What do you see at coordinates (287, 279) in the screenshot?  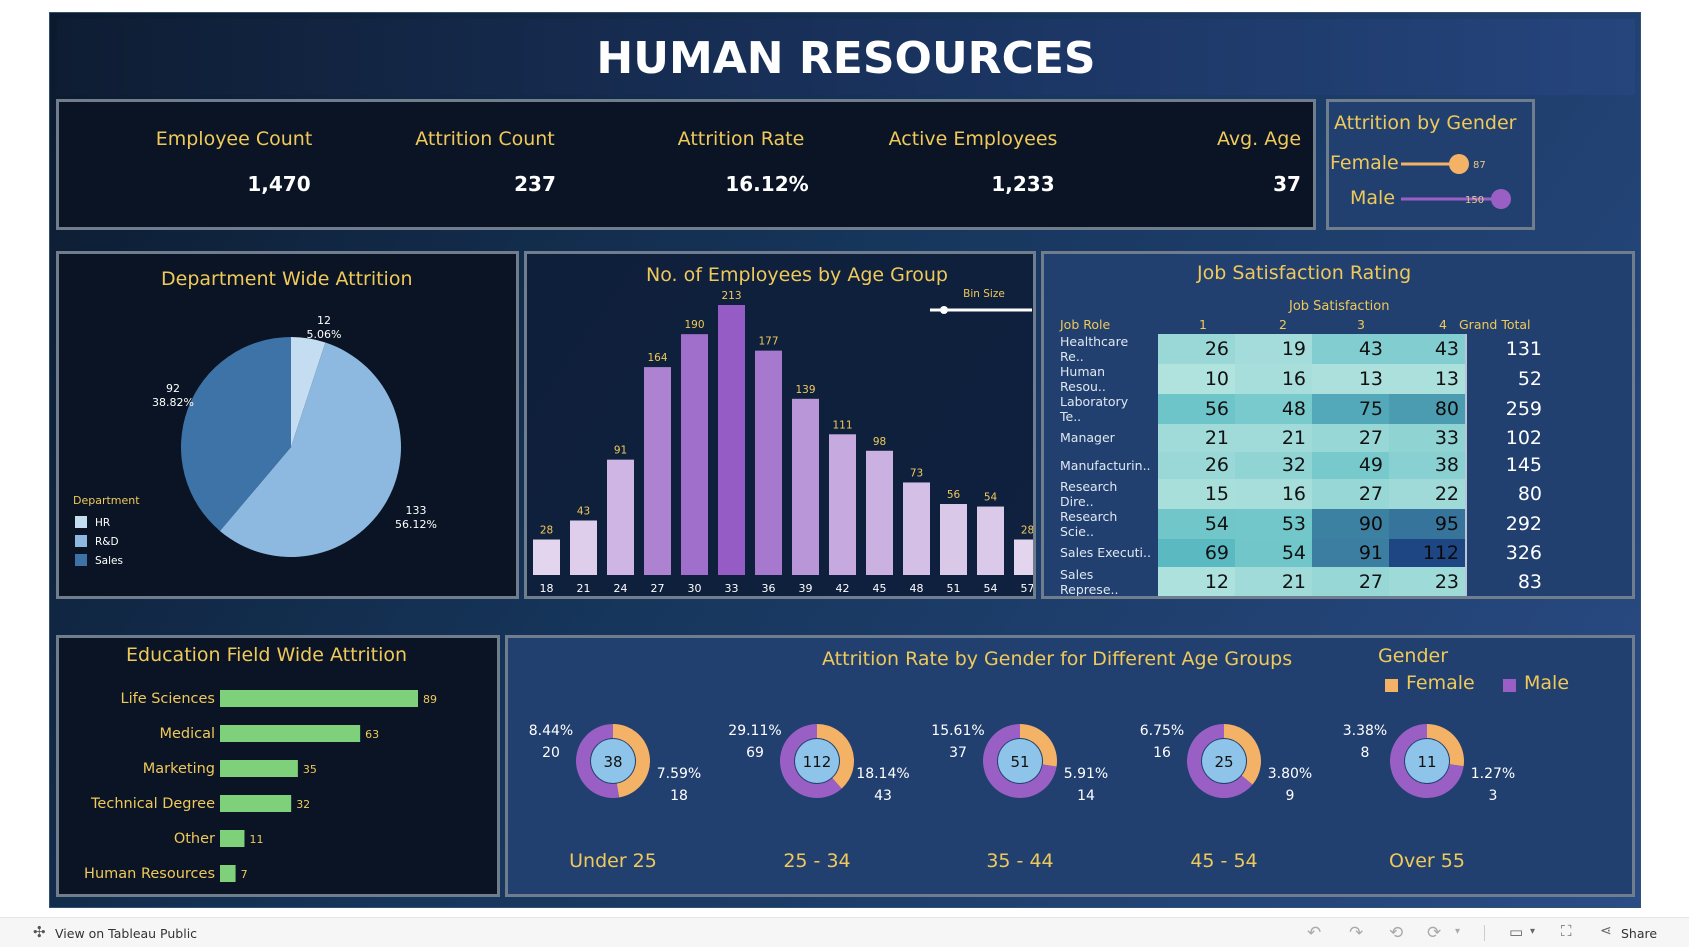 I see `department-title: Department Wide Attrition` at bounding box center [287, 279].